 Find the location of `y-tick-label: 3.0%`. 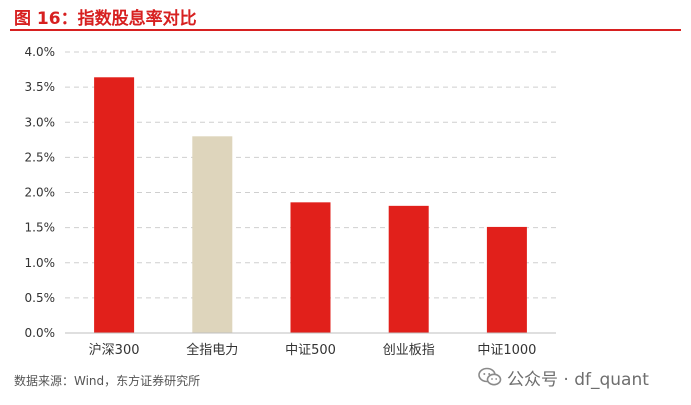

y-tick-label: 3.0% is located at coordinates (40, 122).